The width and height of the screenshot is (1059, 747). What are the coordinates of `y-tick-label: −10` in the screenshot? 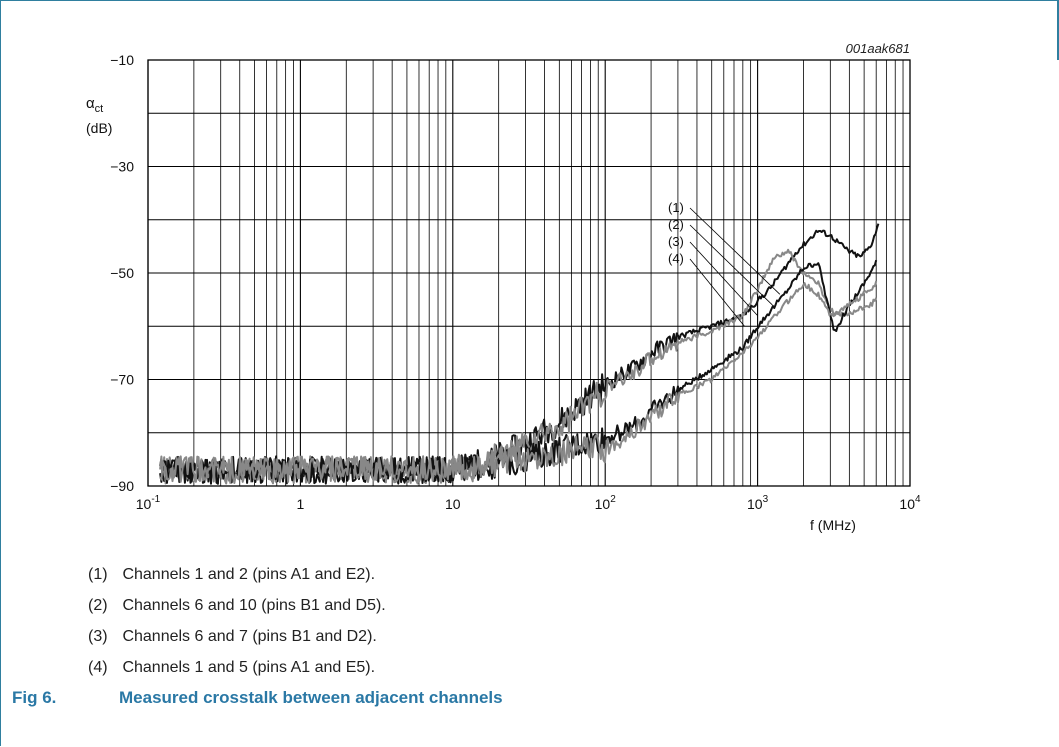 It's located at (122, 60).